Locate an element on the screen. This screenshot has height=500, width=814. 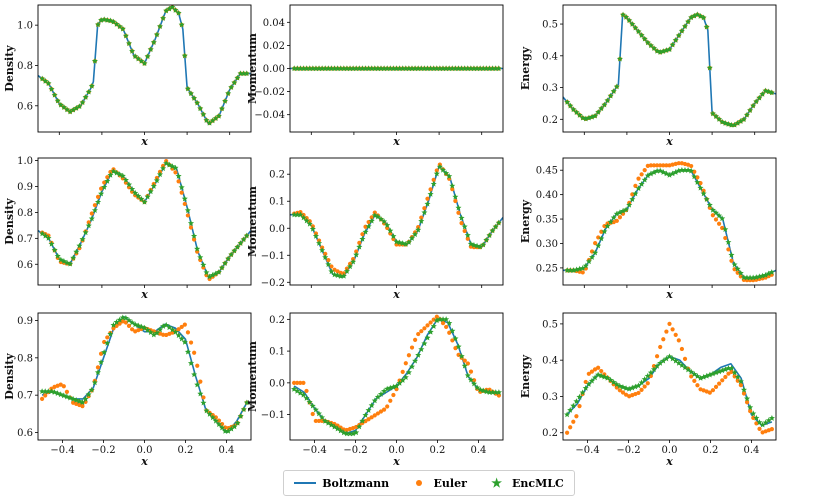
panel-energy-r0c2: 0.2 0.3 0.4 0.5 x Energy is located at coordinates (648, 76).